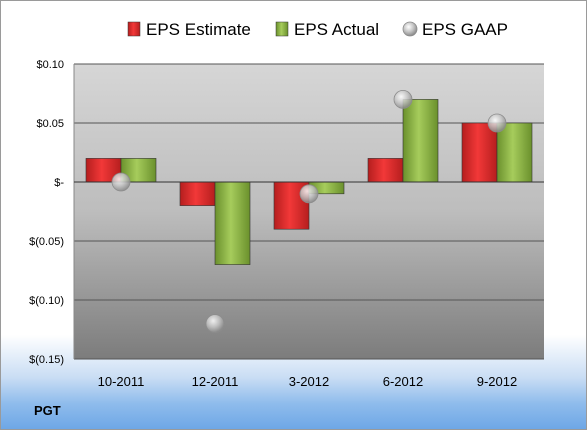 Image resolution: width=587 pixels, height=430 pixels. What do you see at coordinates (198, 29) in the screenshot?
I see `legend-label: EPS Estimate` at bounding box center [198, 29].